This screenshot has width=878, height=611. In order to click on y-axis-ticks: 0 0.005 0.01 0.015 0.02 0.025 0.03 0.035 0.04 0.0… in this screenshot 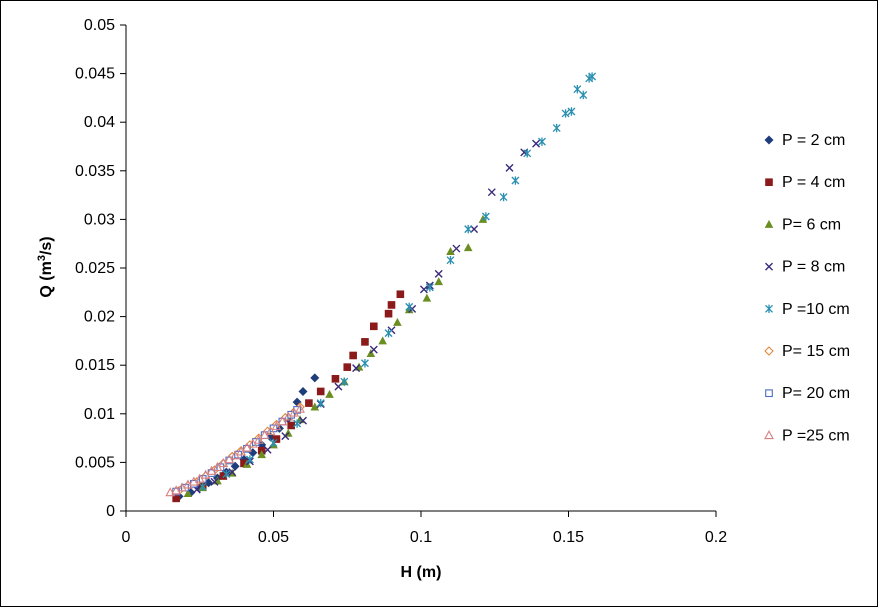, I will do `click(100, 268)`.